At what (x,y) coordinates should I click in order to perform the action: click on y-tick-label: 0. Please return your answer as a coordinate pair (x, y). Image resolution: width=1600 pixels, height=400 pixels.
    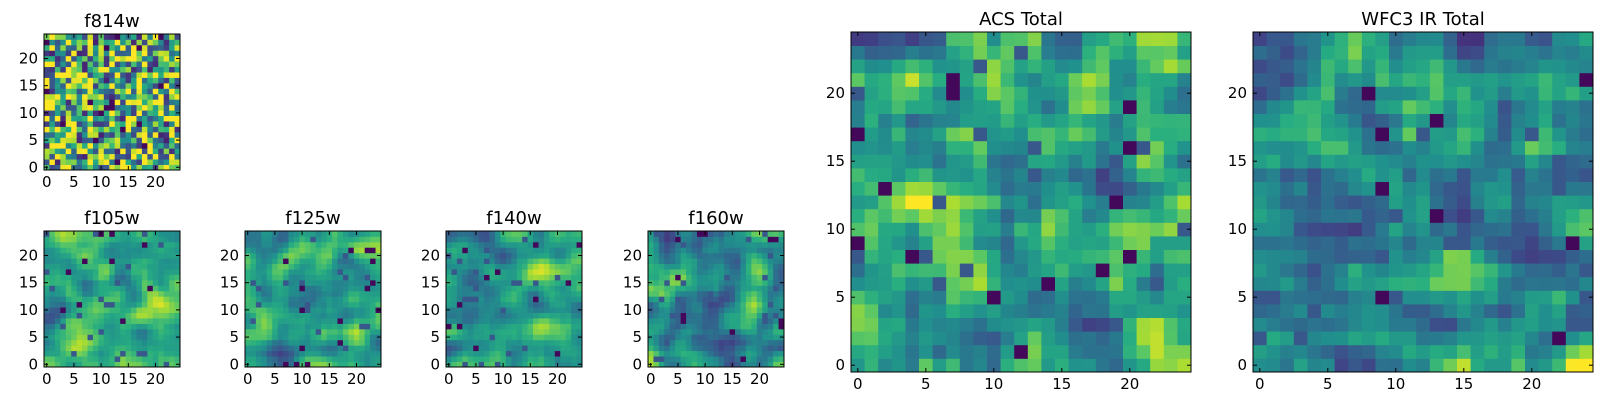
    Looking at the image, I should click on (234, 364).